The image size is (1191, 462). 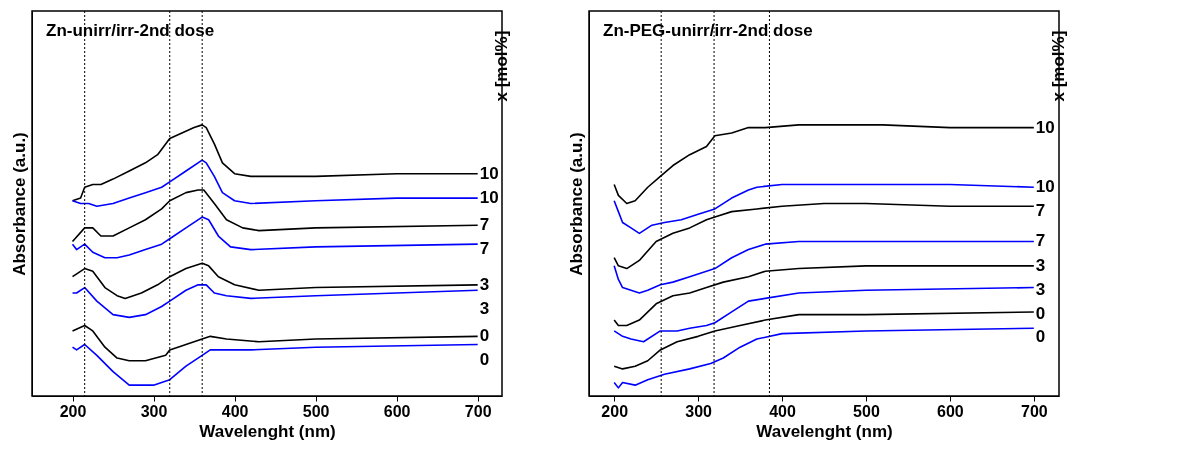 What do you see at coordinates (708, 30) in the screenshot?
I see `chart-title: Zn-PEG-unirr/irr-2nd dose` at bounding box center [708, 30].